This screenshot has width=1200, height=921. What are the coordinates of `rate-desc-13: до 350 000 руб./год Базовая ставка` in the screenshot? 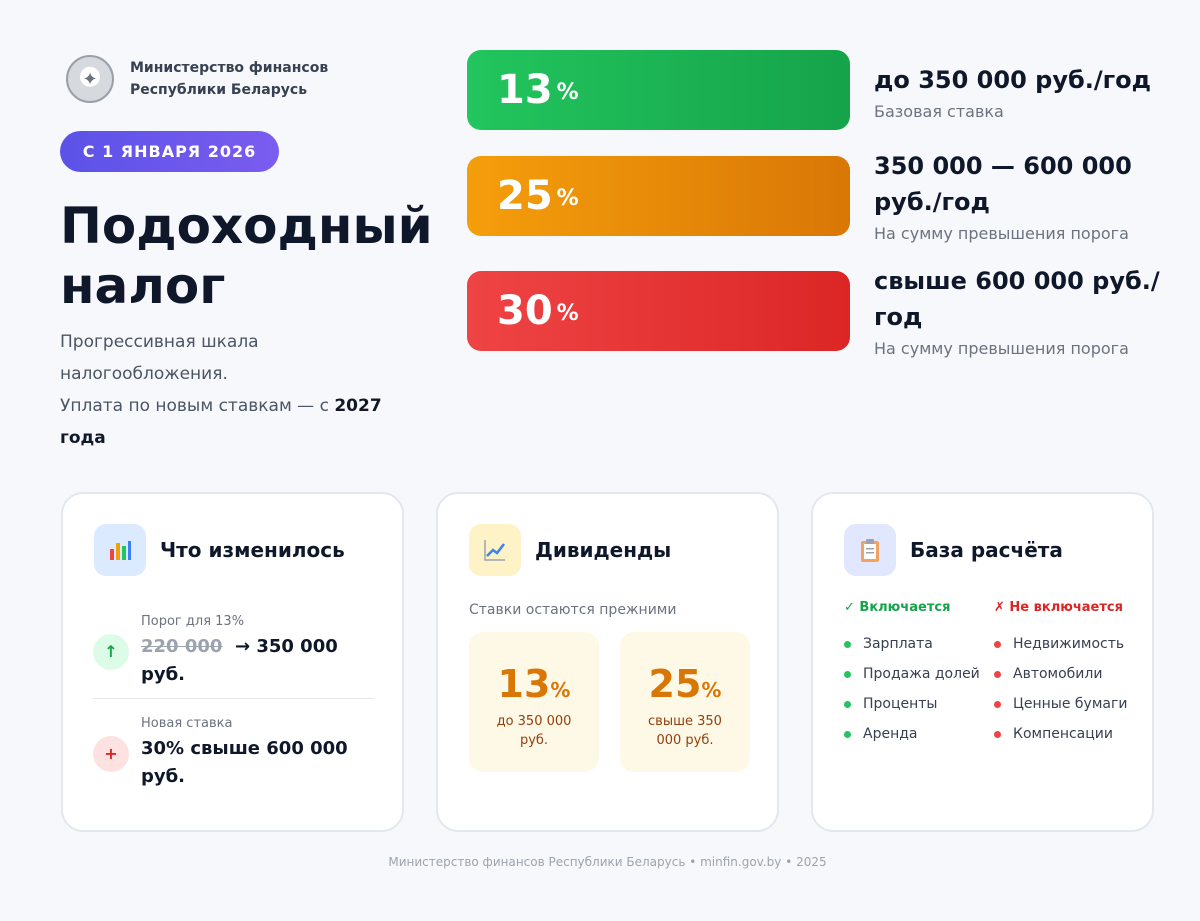 It's located at (1013, 93).